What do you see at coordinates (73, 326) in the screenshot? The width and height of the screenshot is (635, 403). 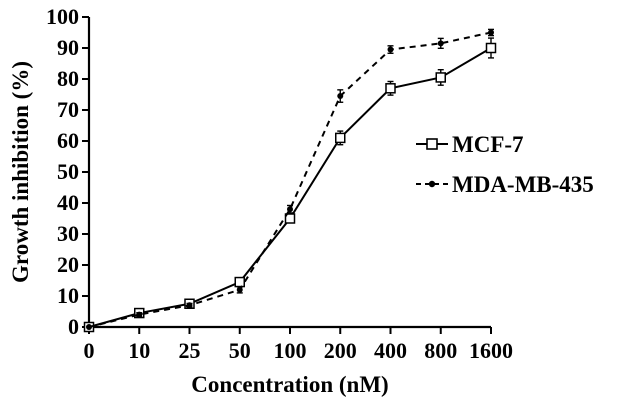 I see `y-tick-label: 0` at bounding box center [73, 326].